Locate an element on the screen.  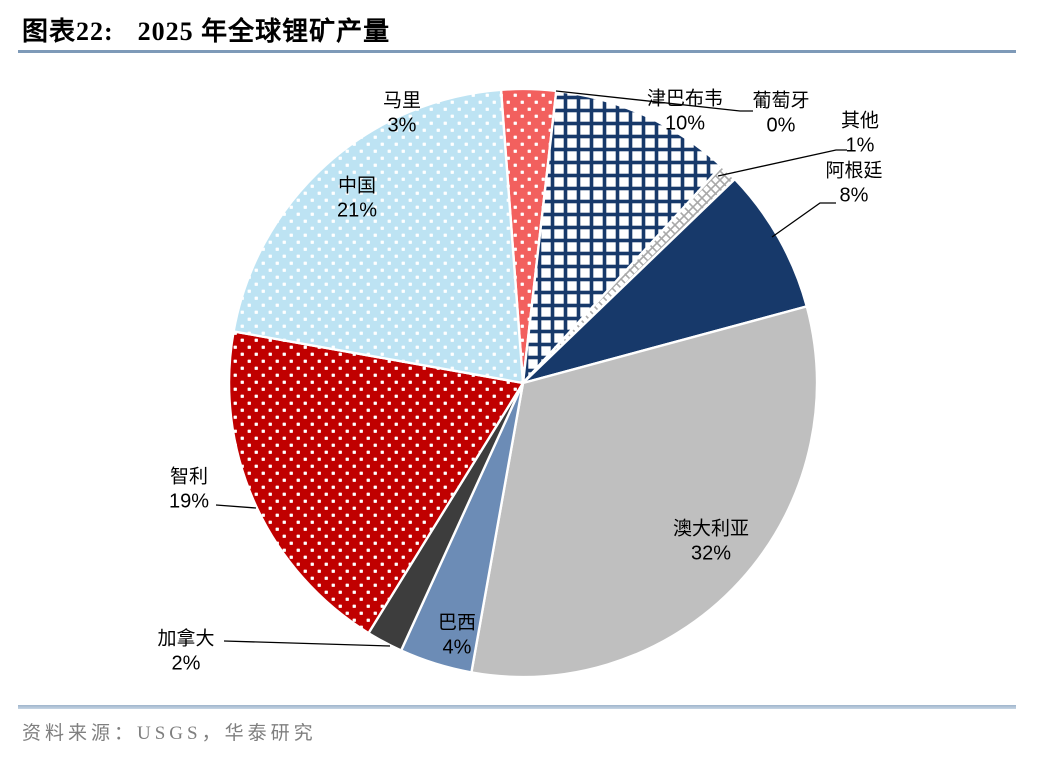
figure-title: 图表22: 2025 年全球锂矿产量 is located at coordinates (206, 29).